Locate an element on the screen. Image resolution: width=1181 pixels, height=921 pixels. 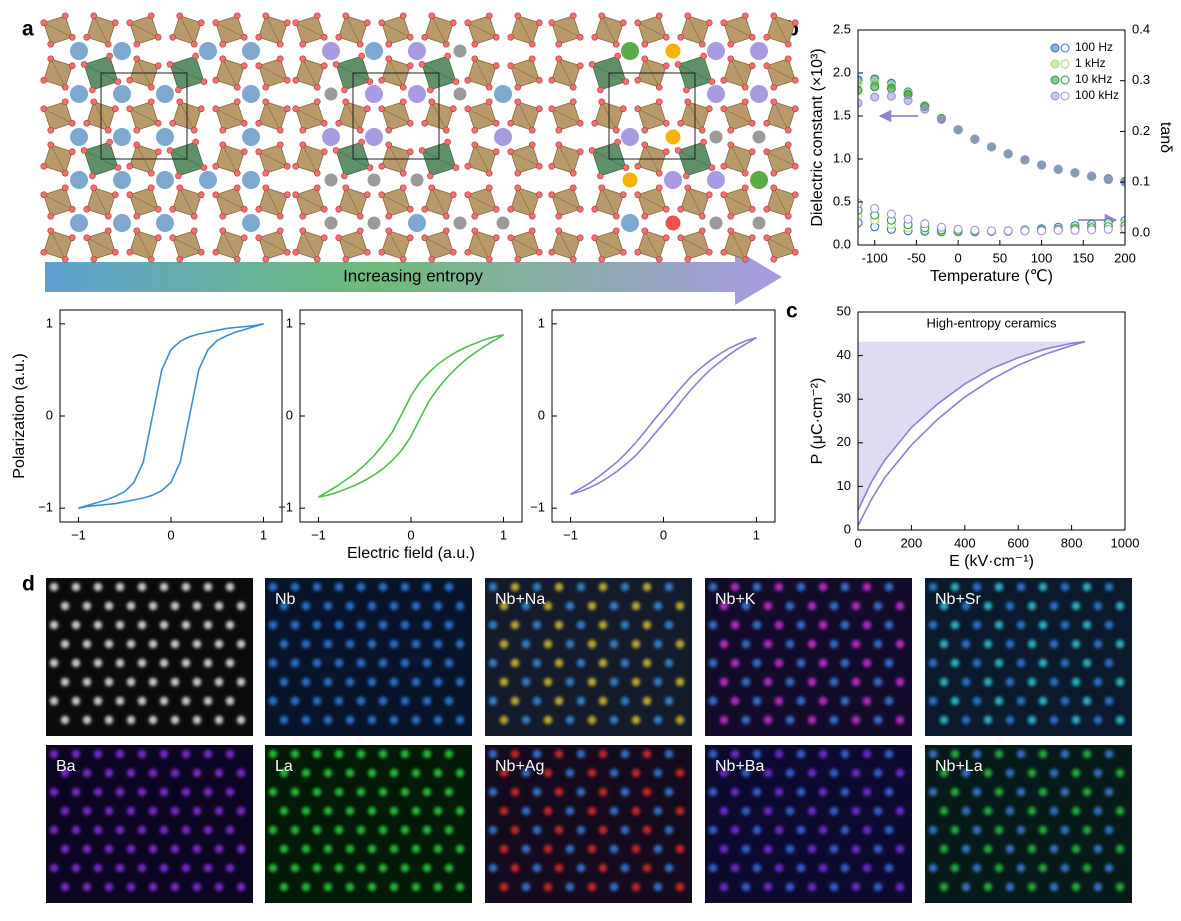
x-tick-label: 0 is located at coordinates (410, 534).